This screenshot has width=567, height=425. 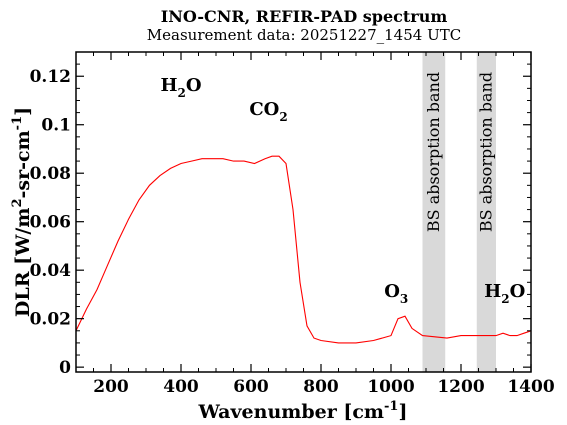 I want to click on chart-title: INO-CNR, REFIR-PAD spectrum, so click(x=304, y=16).